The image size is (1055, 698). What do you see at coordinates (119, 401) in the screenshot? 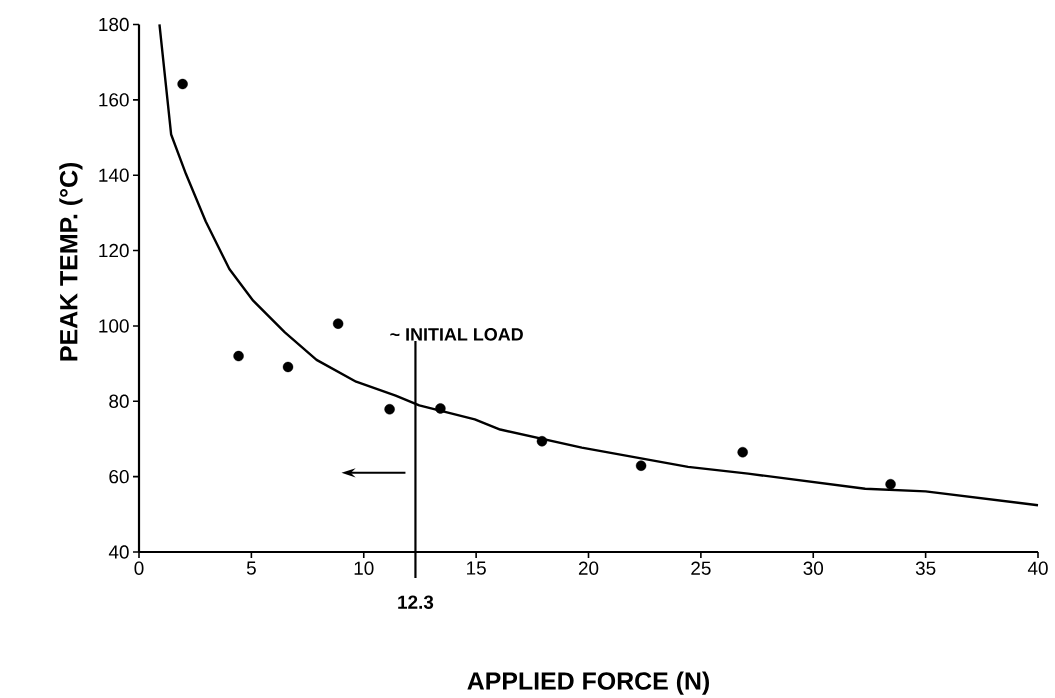
I see `y-tick-label: 80` at bounding box center [119, 401].